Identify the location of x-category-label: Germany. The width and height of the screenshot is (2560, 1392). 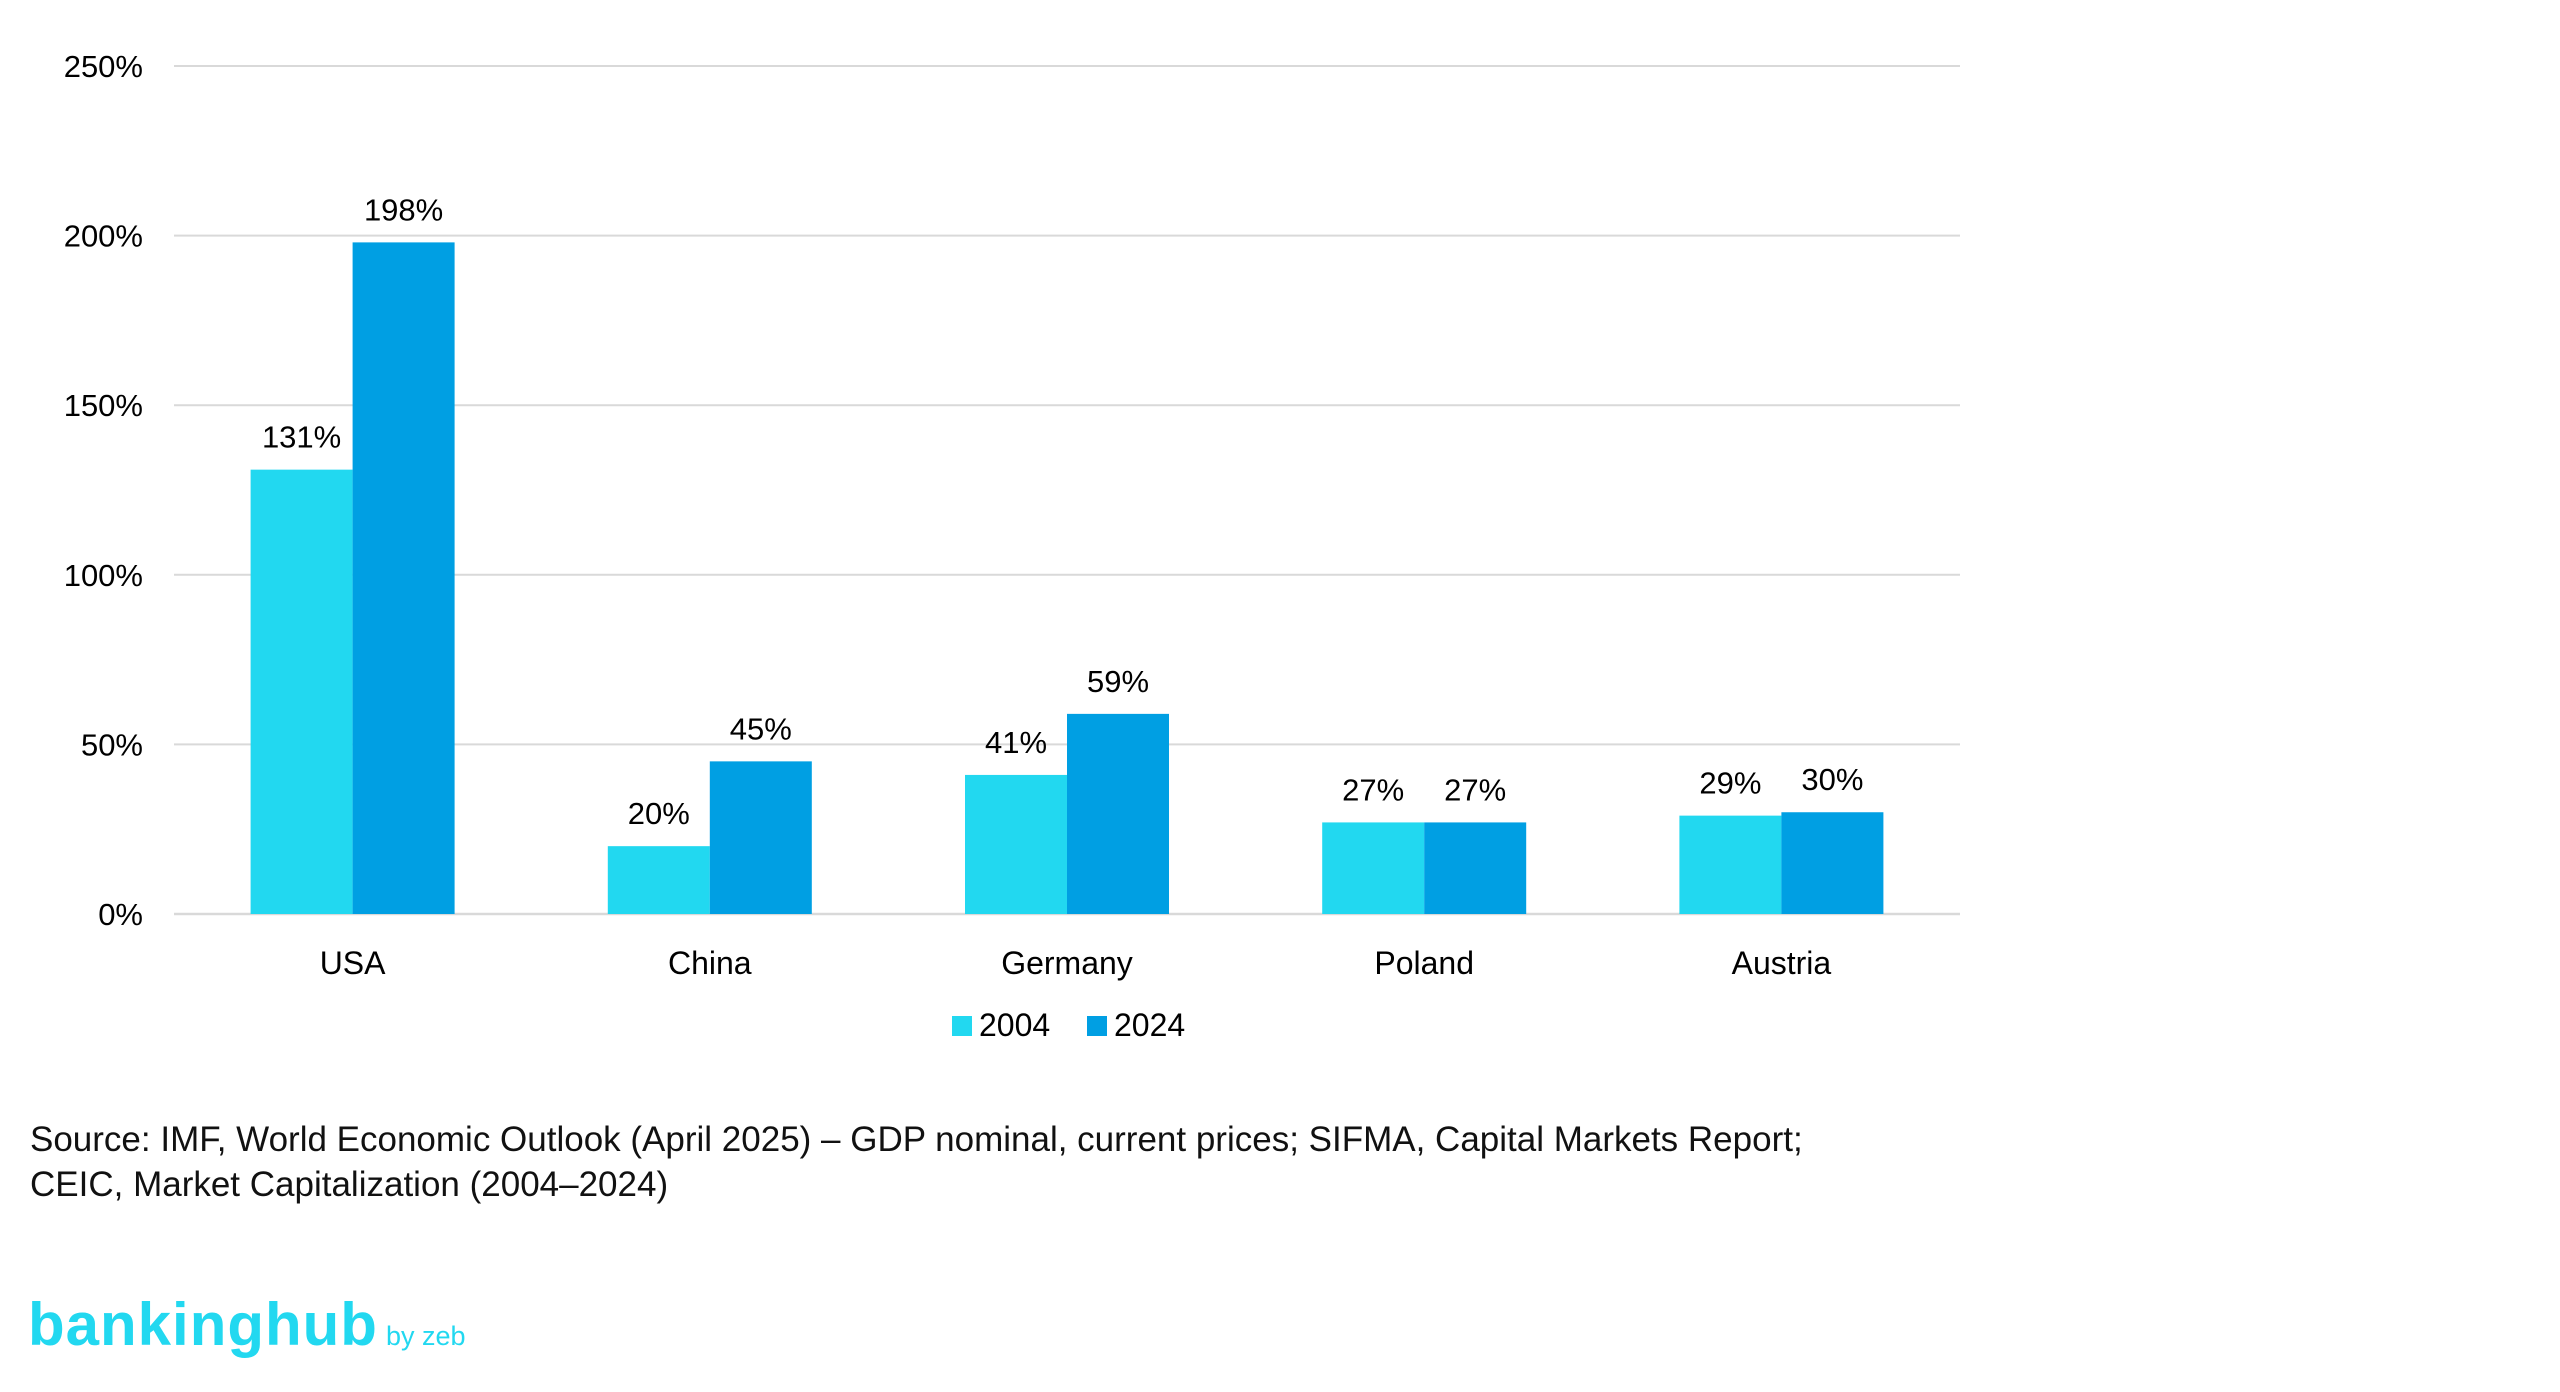
(1067, 963).